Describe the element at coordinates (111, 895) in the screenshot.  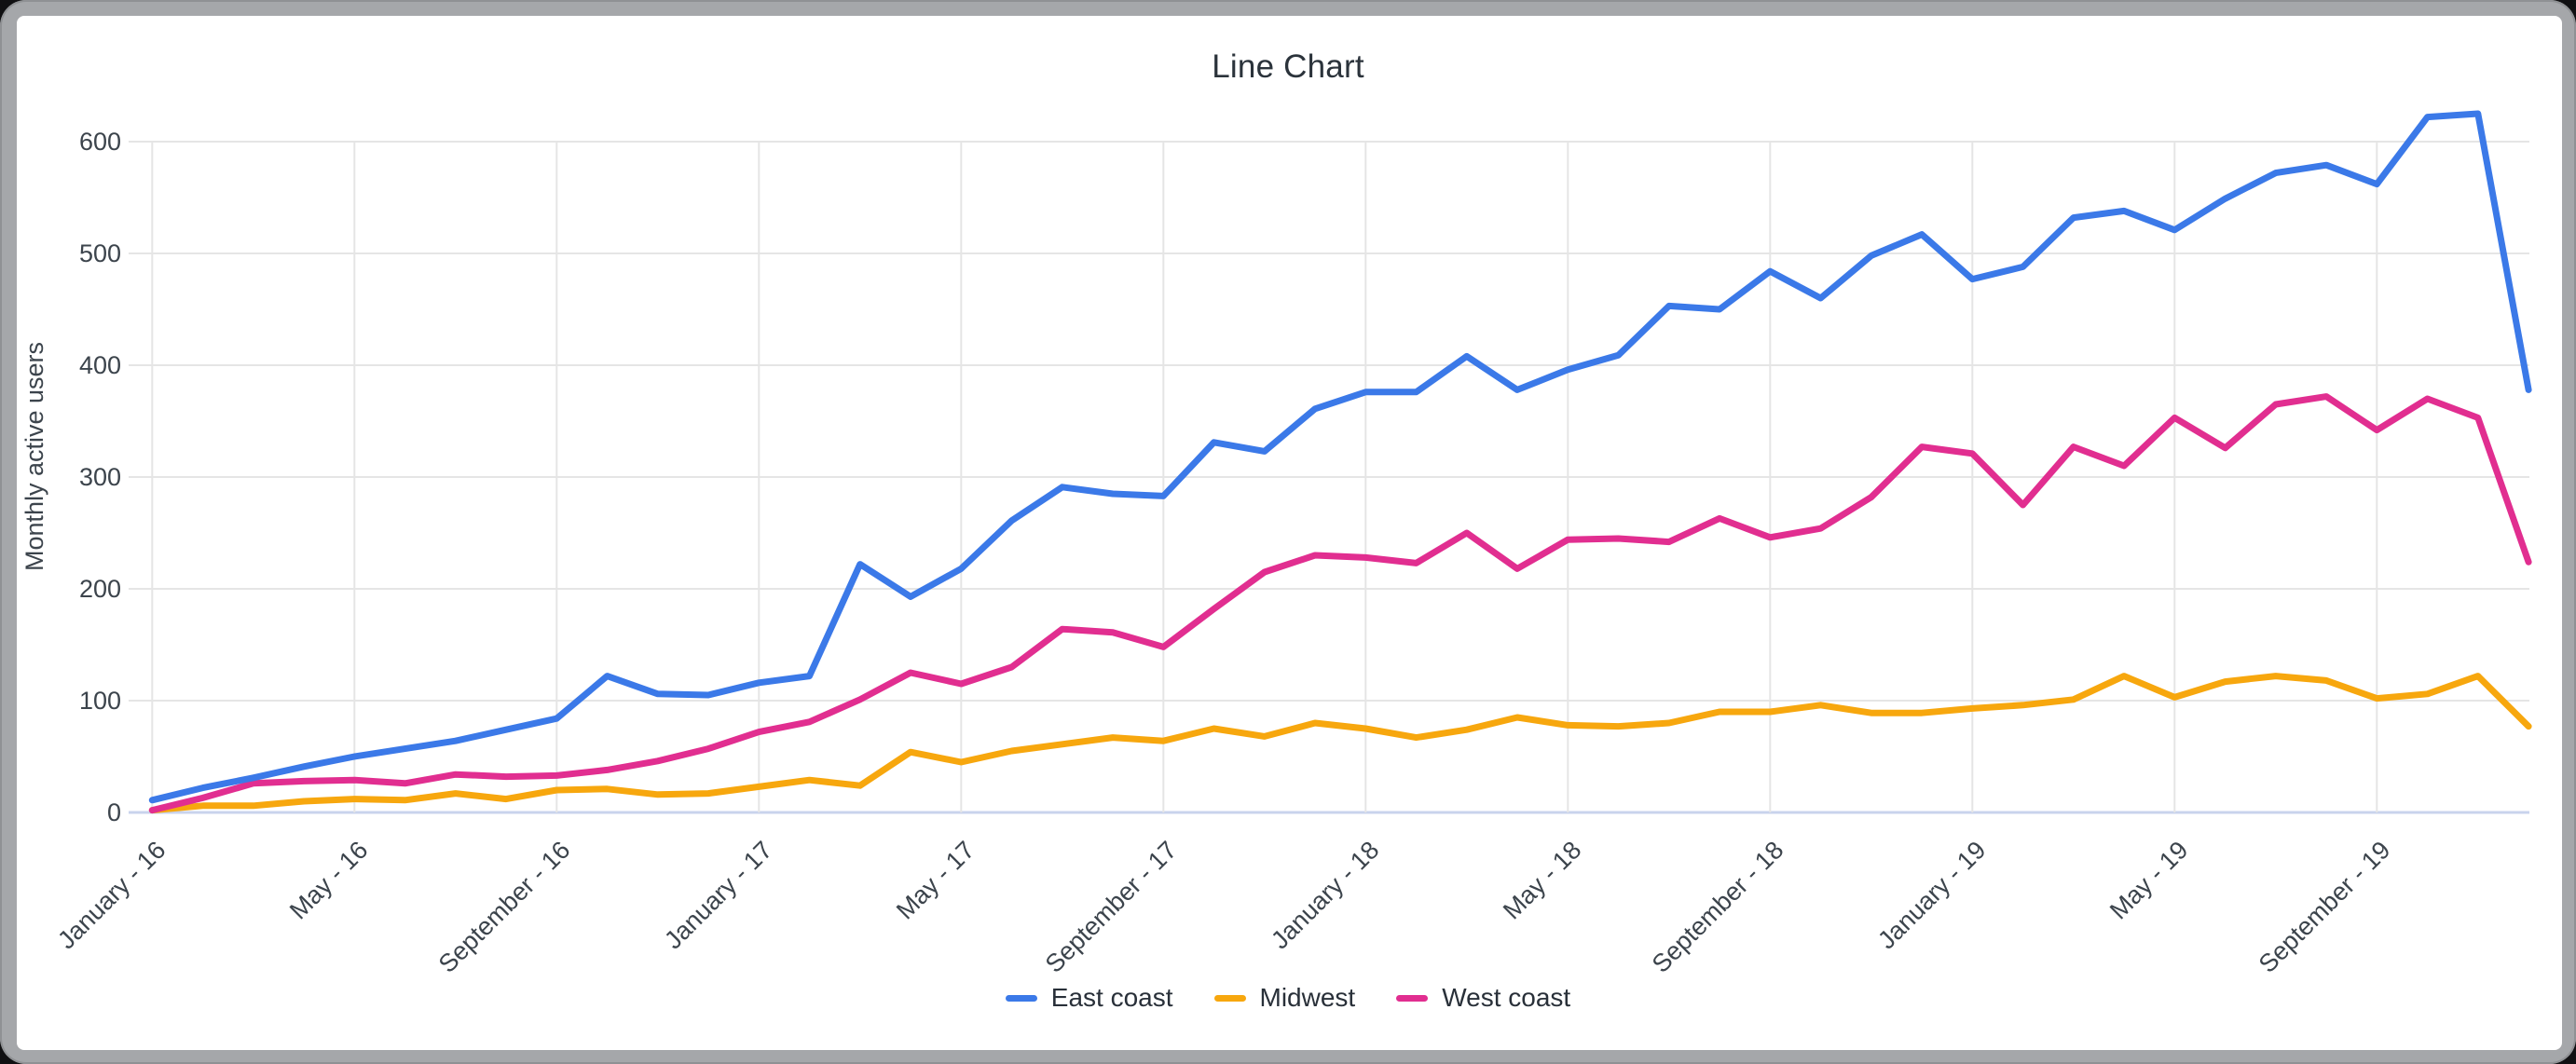
I see `x-tick-label: January - 16` at that location.